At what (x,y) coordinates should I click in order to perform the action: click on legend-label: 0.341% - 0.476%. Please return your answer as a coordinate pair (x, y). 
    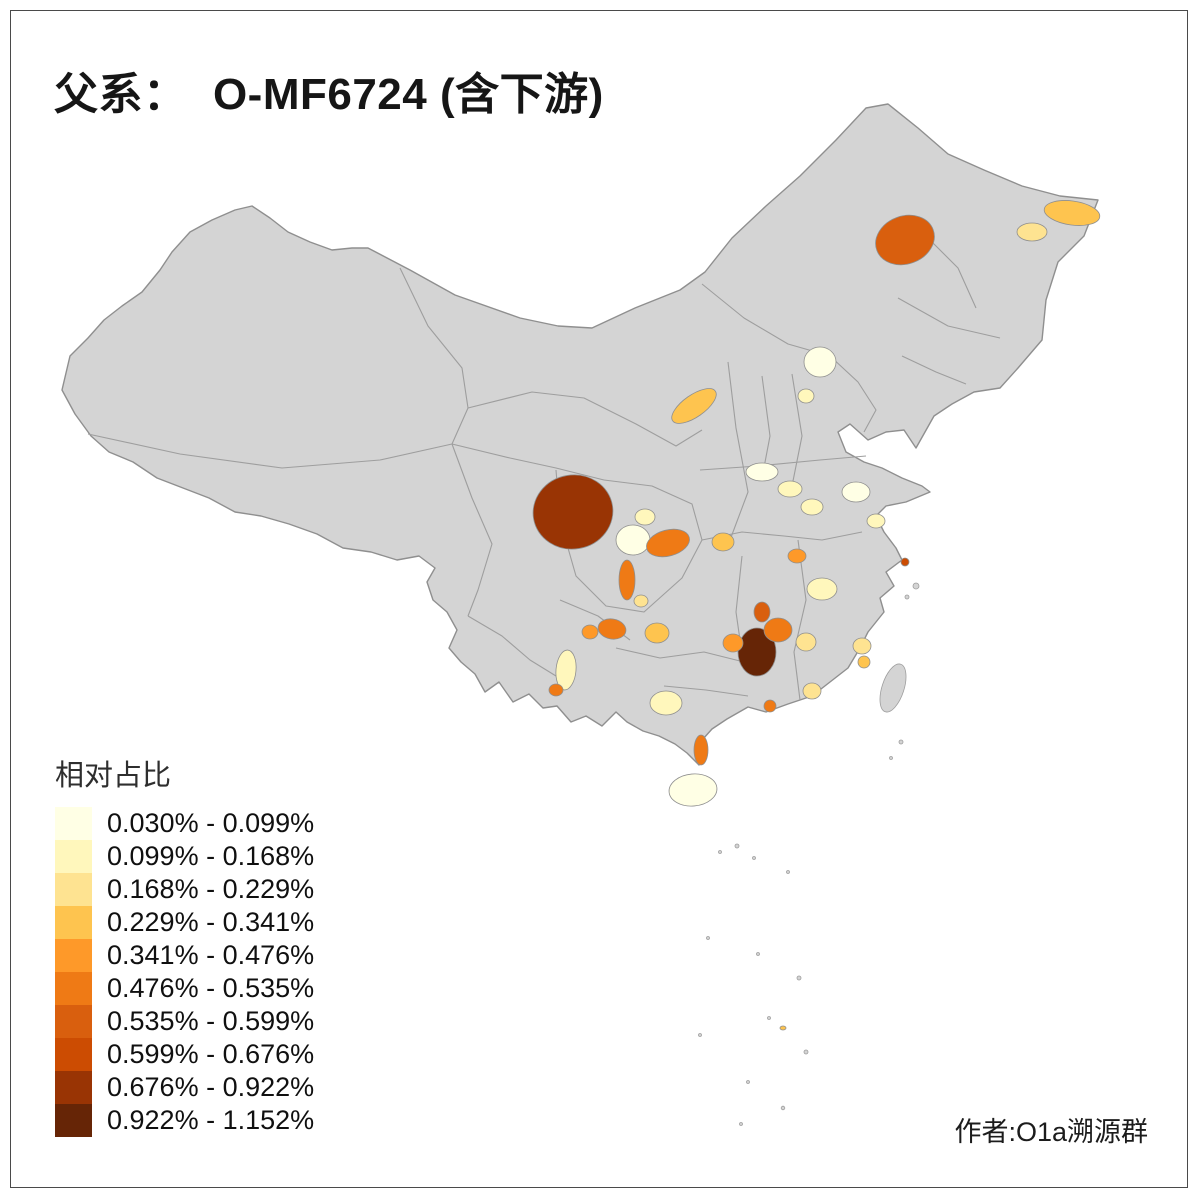
    Looking at the image, I should click on (211, 955).